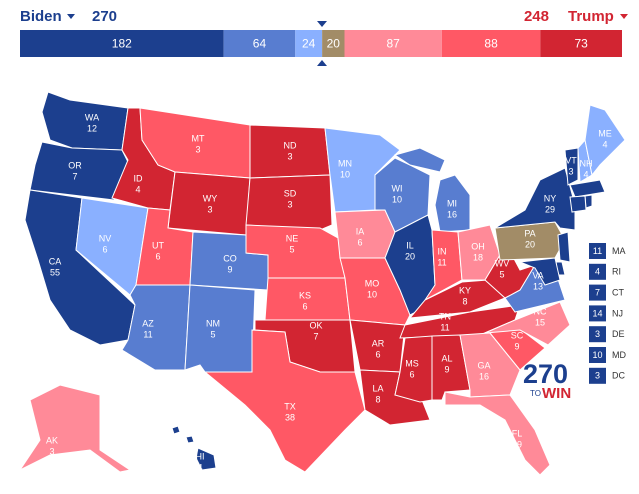  What do you see at coordinates (315, 336) in the screenshot?
I see `state-votes: 7` at bounding box center [315, 336].